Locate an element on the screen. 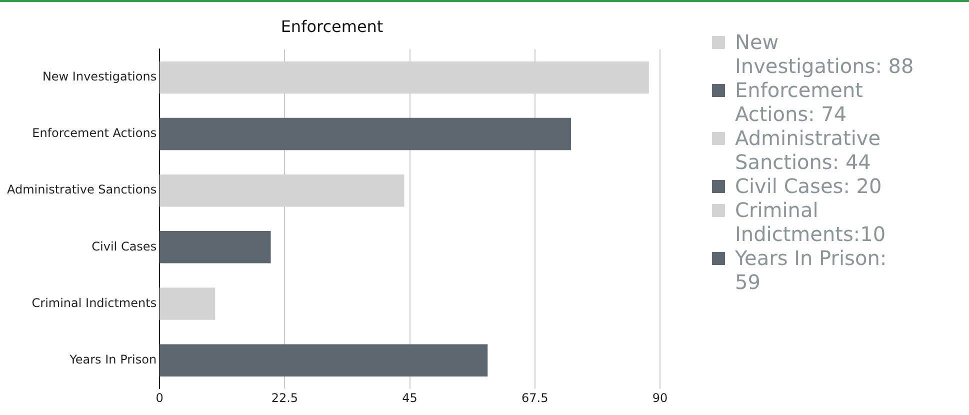  x-tick-label: 90 is located at coordinates (660, 397).